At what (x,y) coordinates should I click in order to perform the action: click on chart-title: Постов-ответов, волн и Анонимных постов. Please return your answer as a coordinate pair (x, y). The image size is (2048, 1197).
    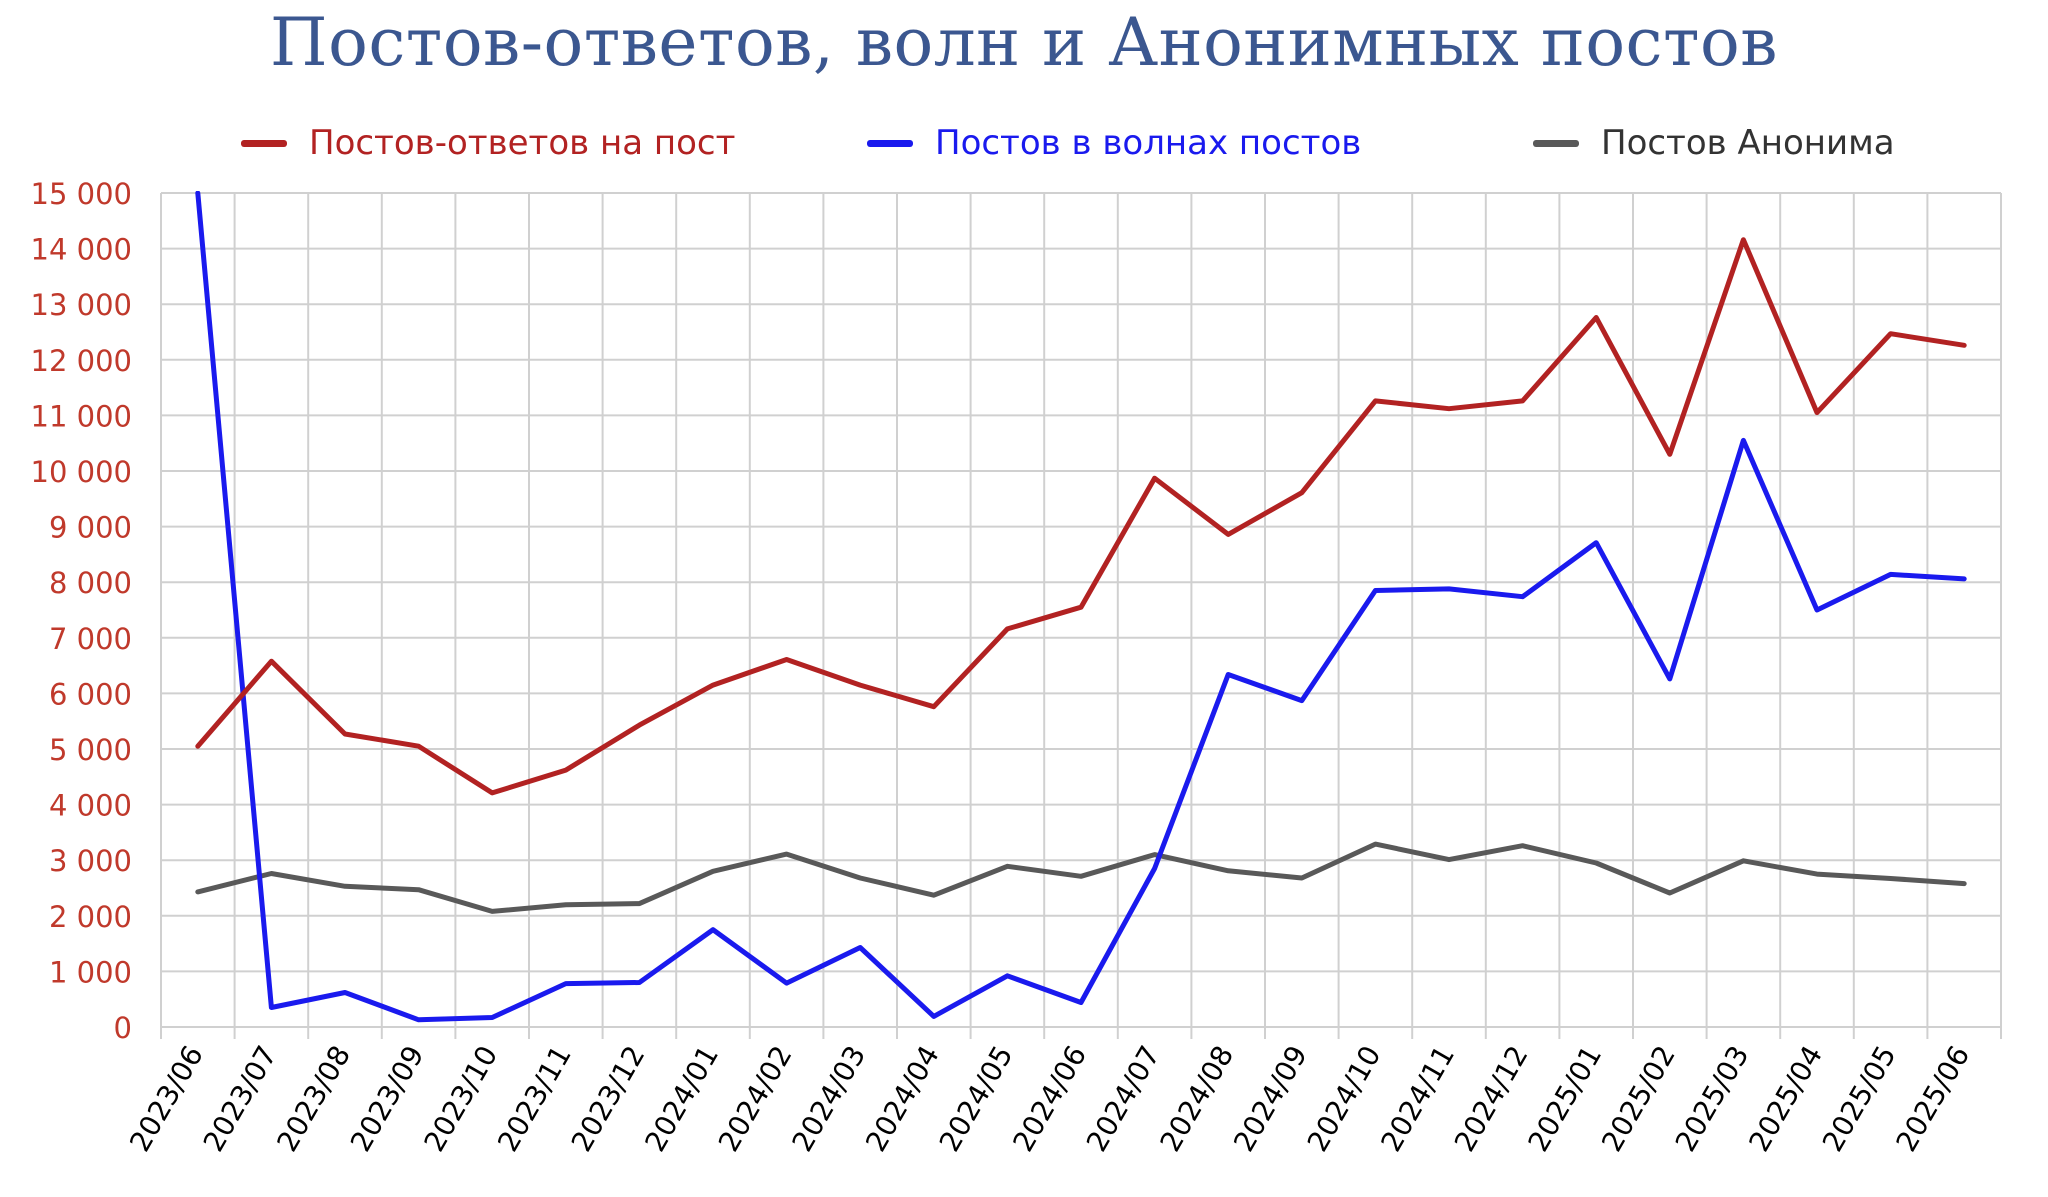
    Looking at the image, I should click on (1024, 42).